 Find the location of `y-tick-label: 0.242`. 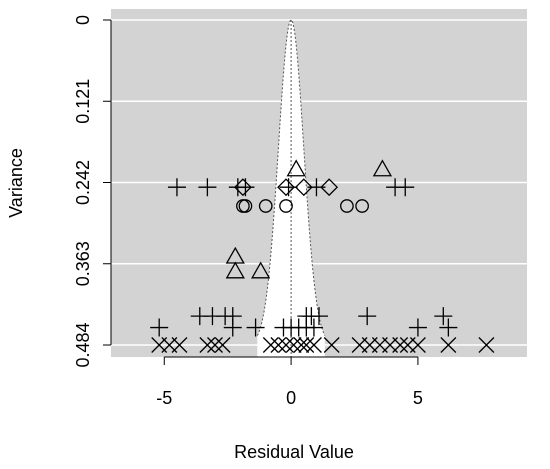

y-tick-label: 0.242 is located at coordinates (83, 182).